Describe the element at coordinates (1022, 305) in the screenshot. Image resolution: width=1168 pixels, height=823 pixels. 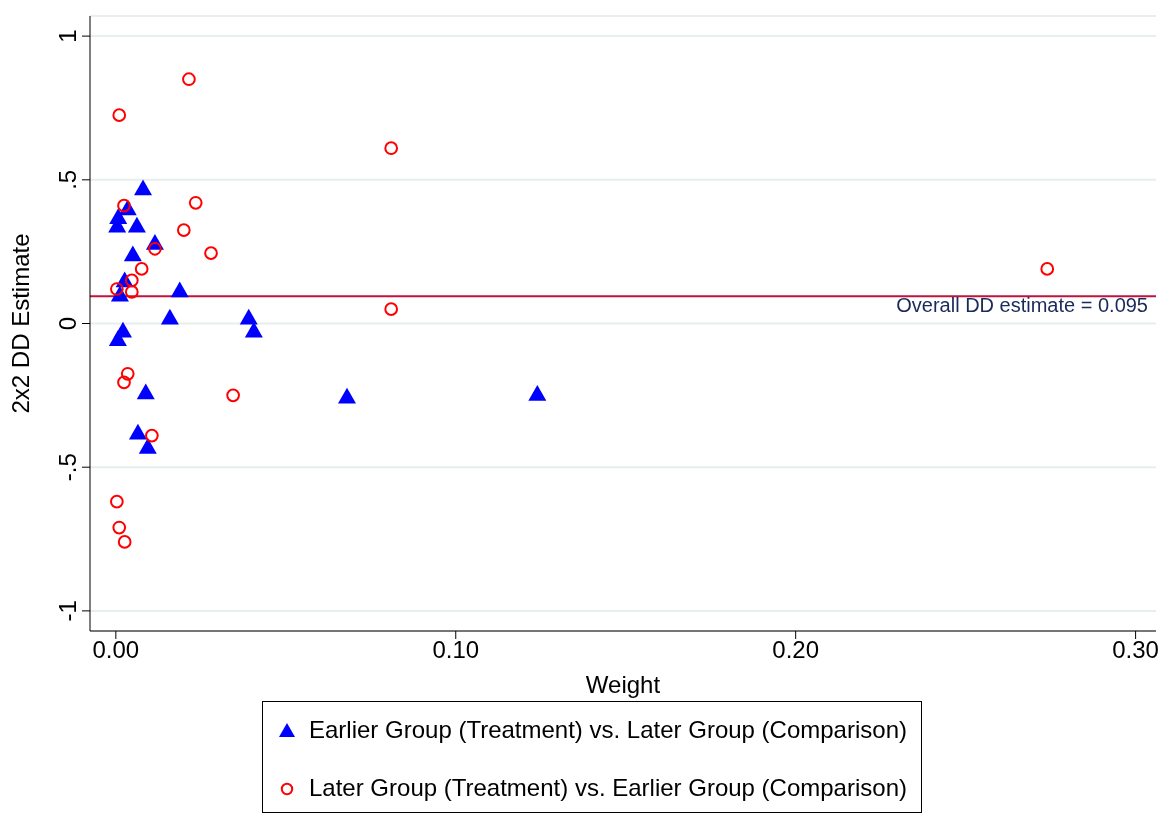
I see `ref-line-label: Overall DD estimate = 0.095` at that location.